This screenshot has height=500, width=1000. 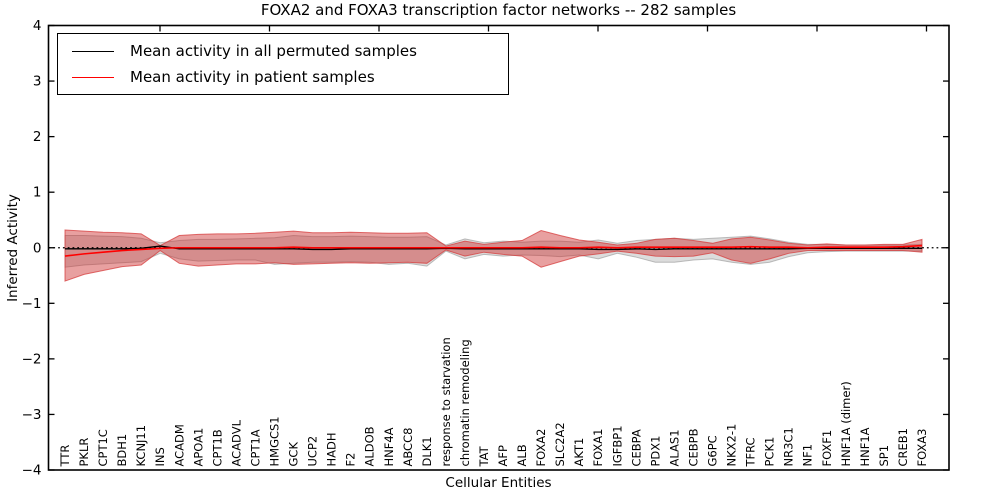 What do you see at coordinates (503, 455) in the screenshot?
I see `x-category-label: AFP` at bounding box center [503, 455].